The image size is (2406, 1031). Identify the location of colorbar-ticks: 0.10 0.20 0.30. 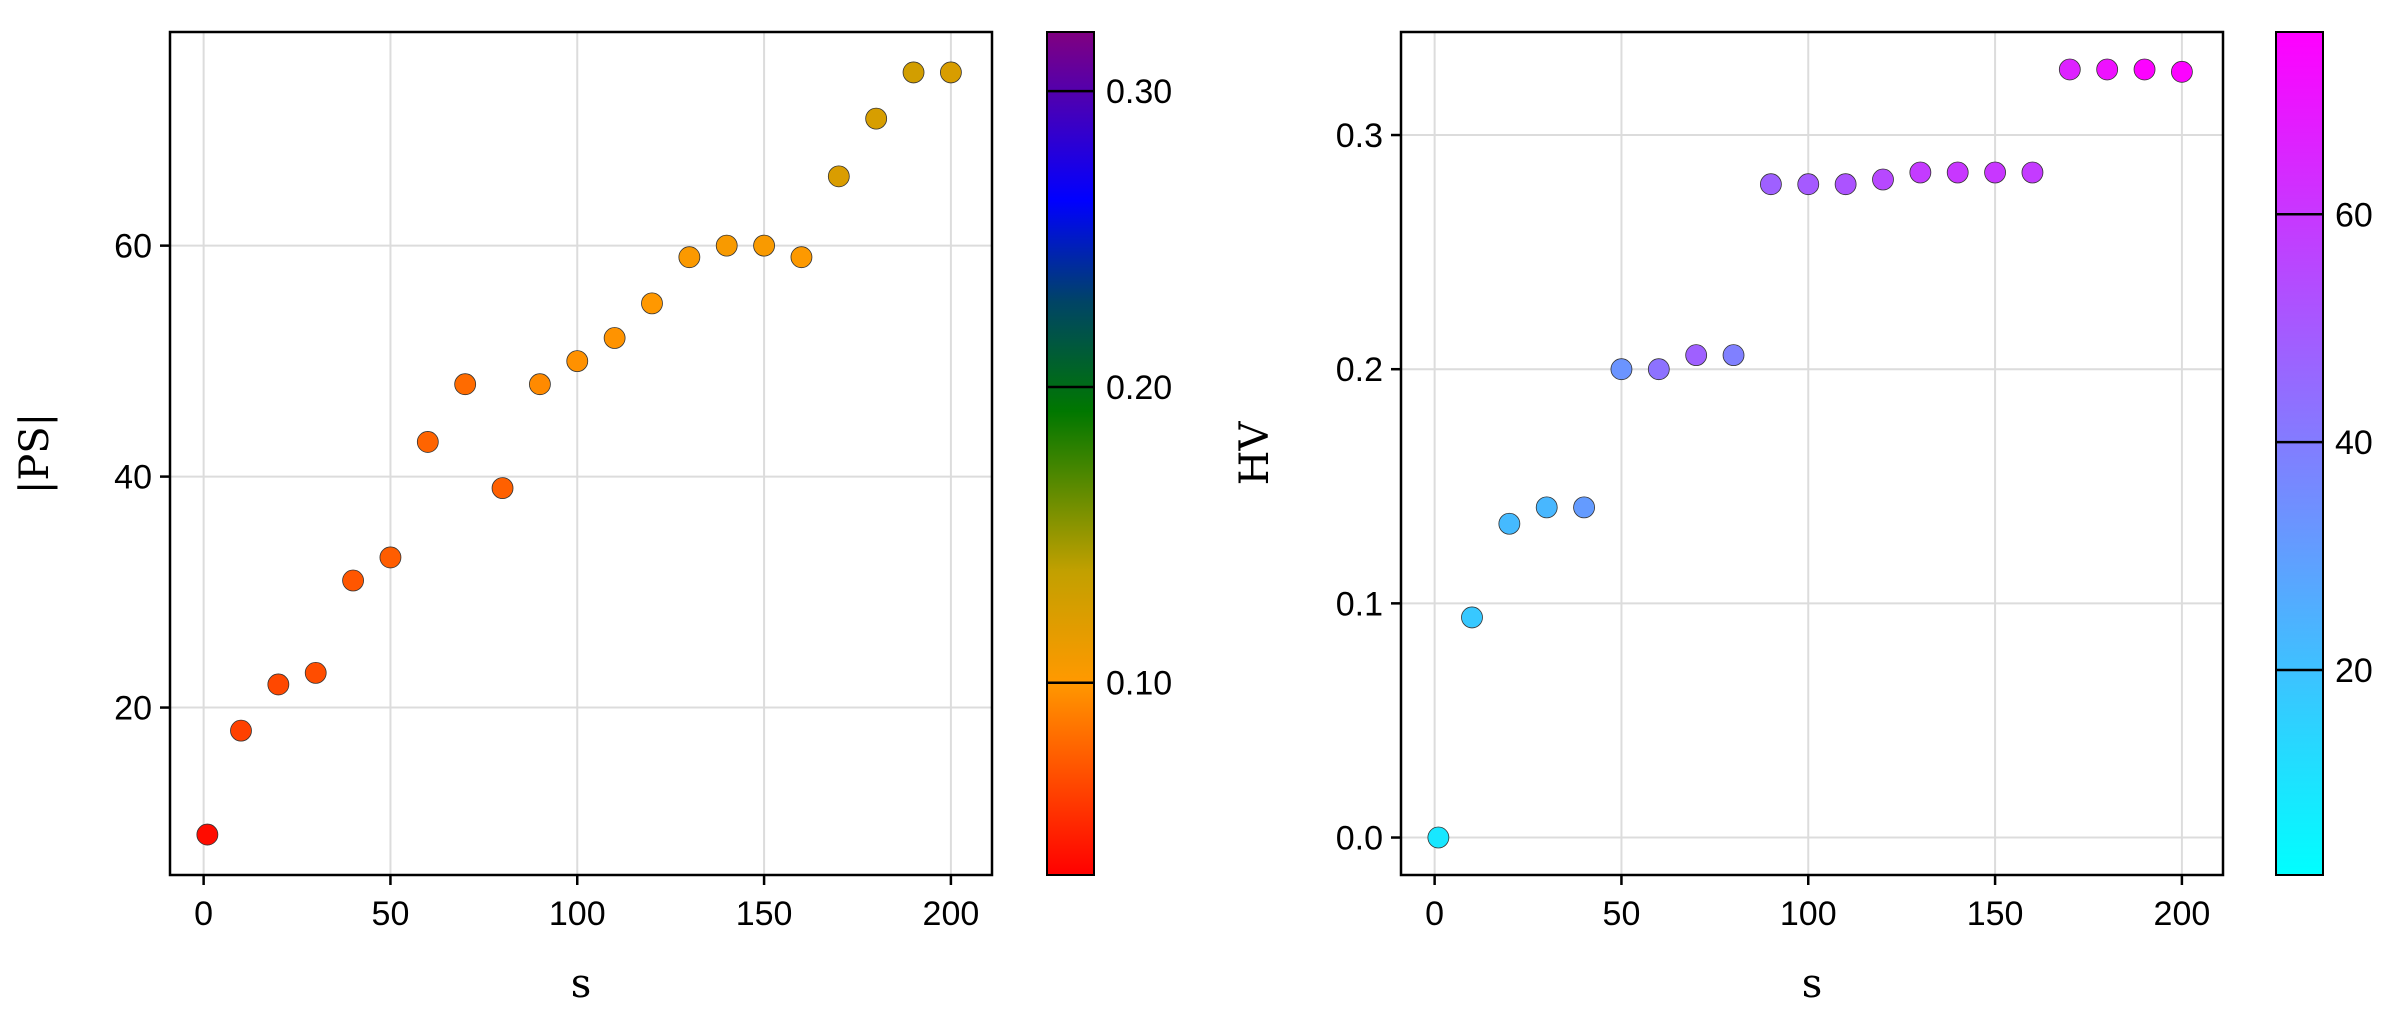
(1109, 388).